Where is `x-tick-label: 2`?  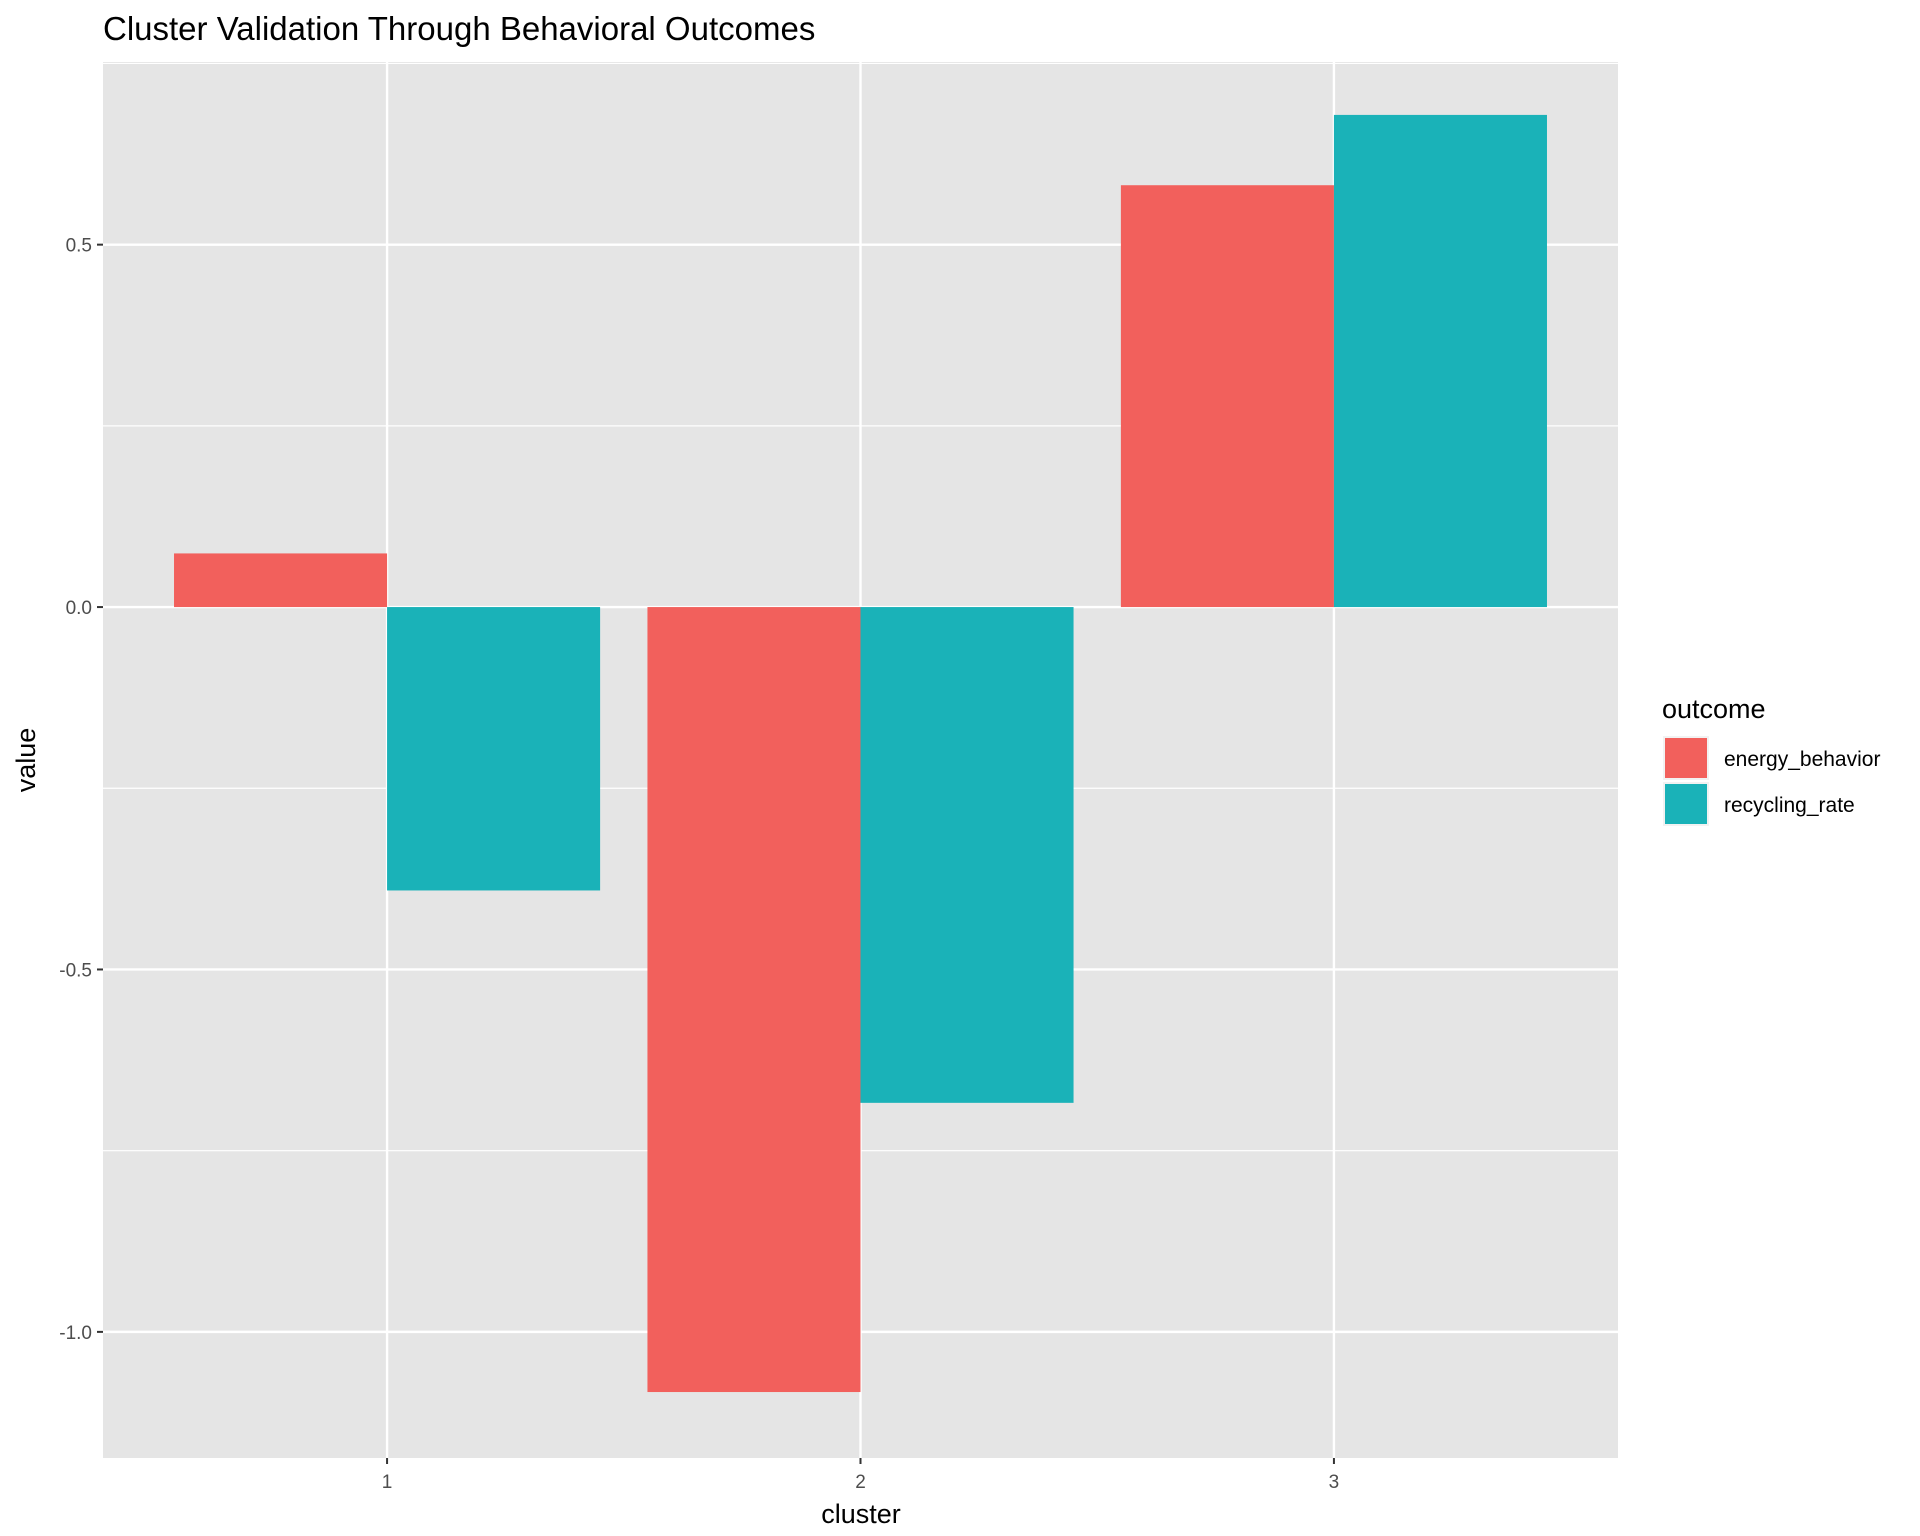 x-tick-label: 2 is located at coordinates (860, 1482).